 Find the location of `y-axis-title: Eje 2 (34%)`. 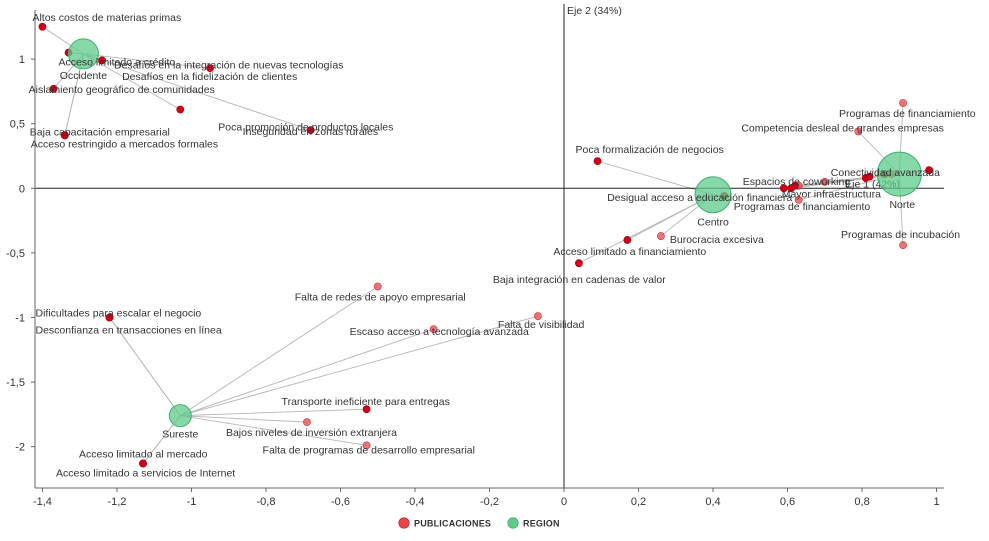

y-axis-title: Eje 2 (34%) is located at coordinates (594, 11).